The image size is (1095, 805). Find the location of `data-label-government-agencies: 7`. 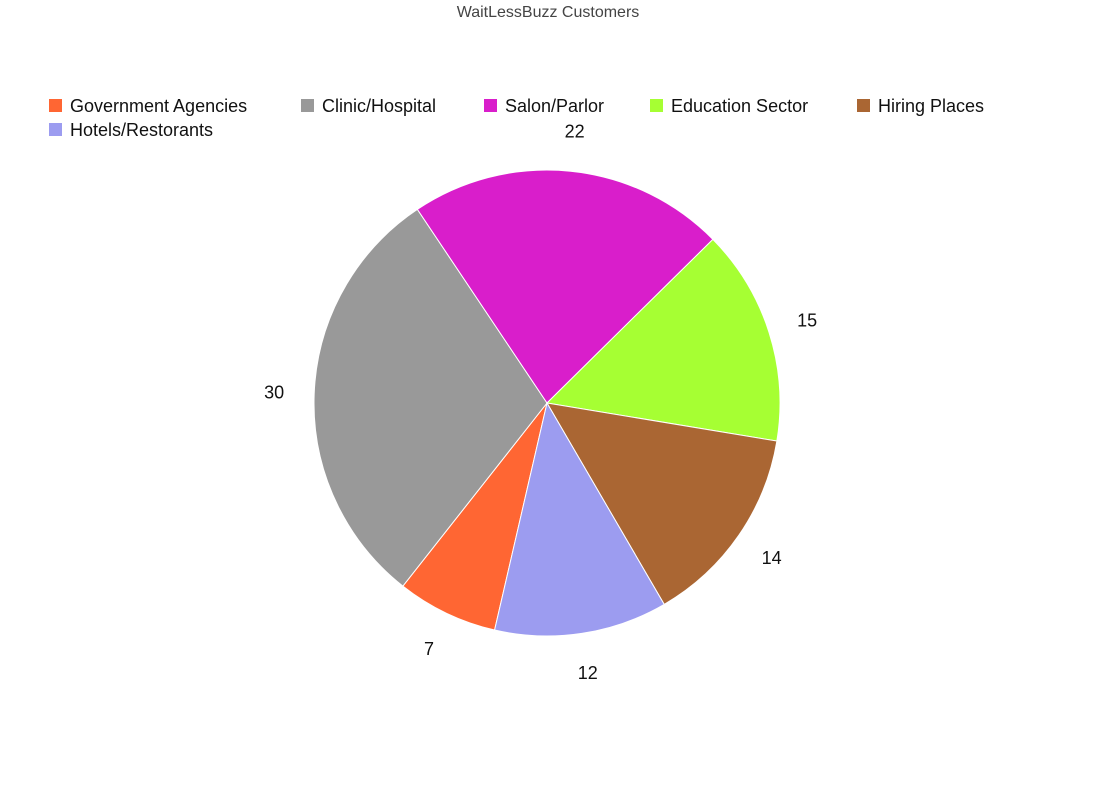

data-label-government-agencies: 7 is located at coordinates (429, 649).